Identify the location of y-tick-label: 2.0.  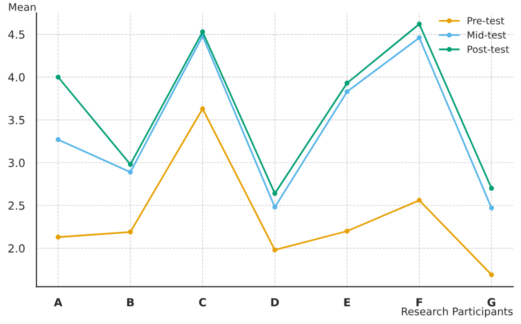
(16, 248).